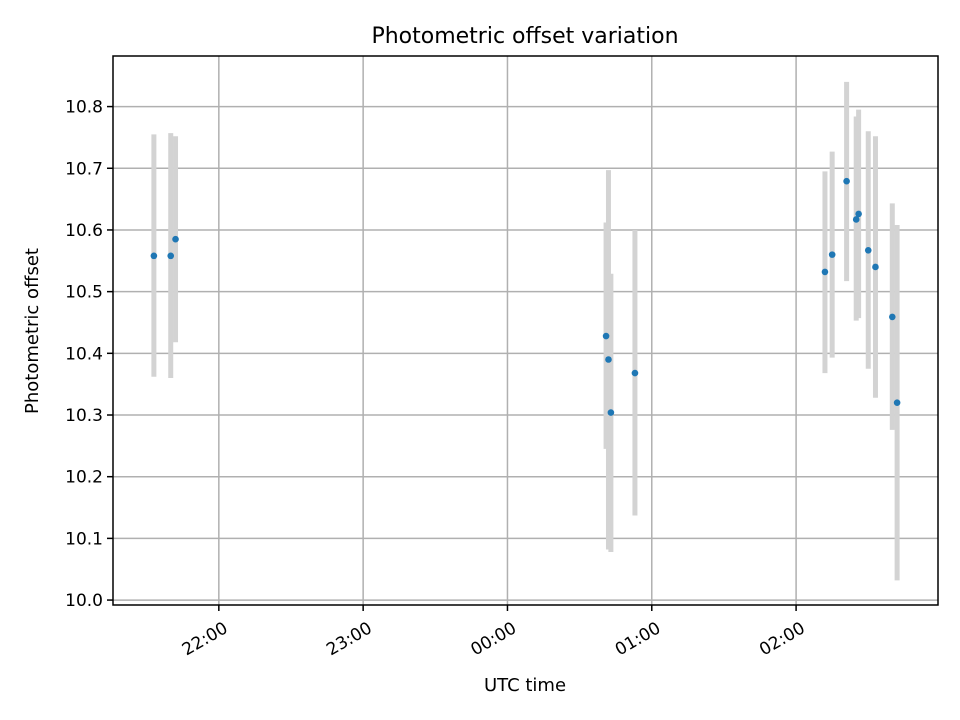 Image resolution: width=960 pixels, height=720 pixels. Describe the element at coordinates (84, 539) in the screenshot. I see `y-tick-label: 10.1` at that location.